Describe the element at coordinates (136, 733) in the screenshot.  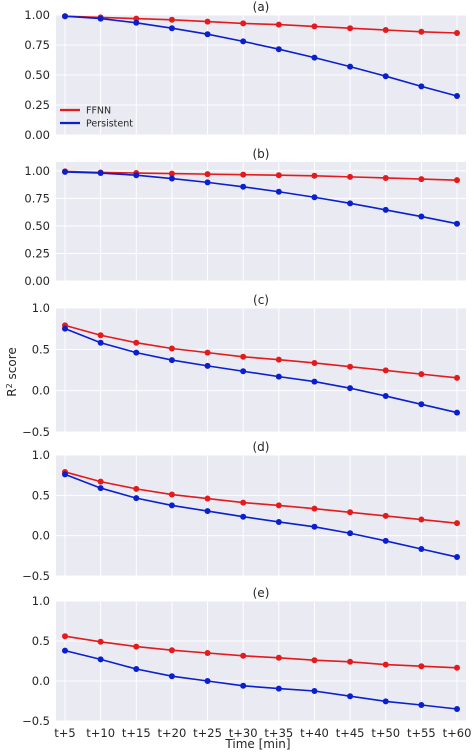
I see `x-tick-label: t+15` at that location.